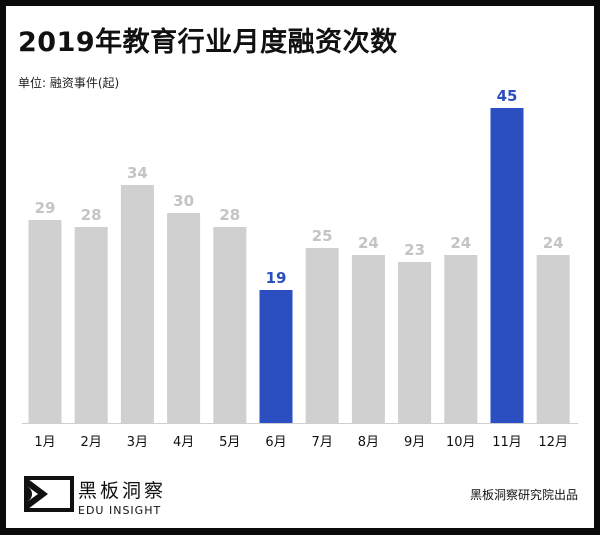  I want to click on x-tick-label: 12月, so click(553, 442).